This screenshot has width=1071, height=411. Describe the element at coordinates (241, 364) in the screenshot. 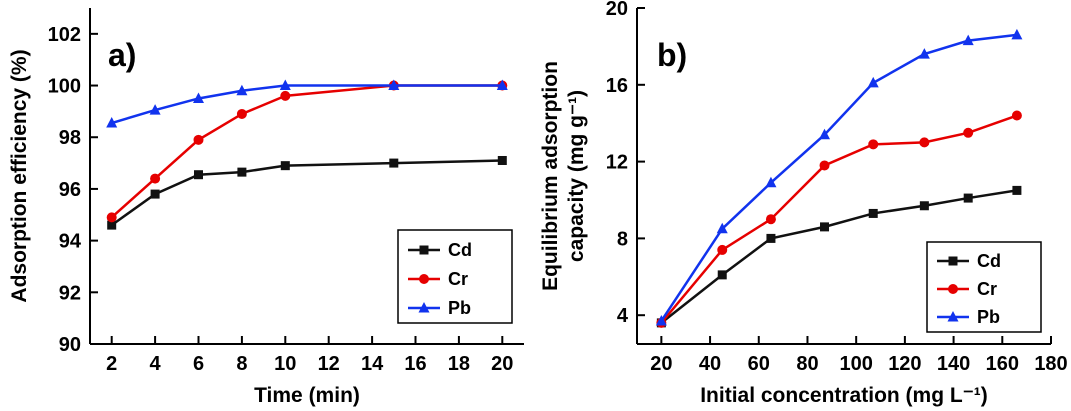

I see `x-tick-label: 8` at that location.